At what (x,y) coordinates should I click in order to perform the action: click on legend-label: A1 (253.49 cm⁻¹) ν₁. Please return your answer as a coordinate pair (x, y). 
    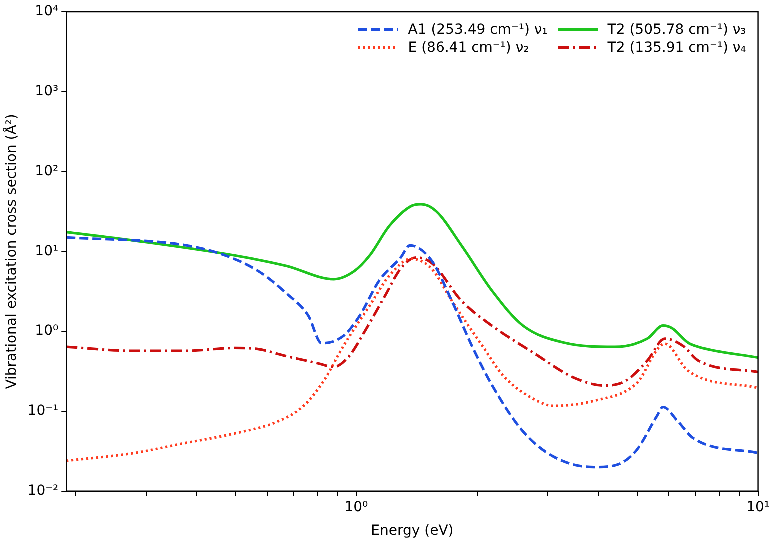
    Looking at the image, I should click on (478, 30).